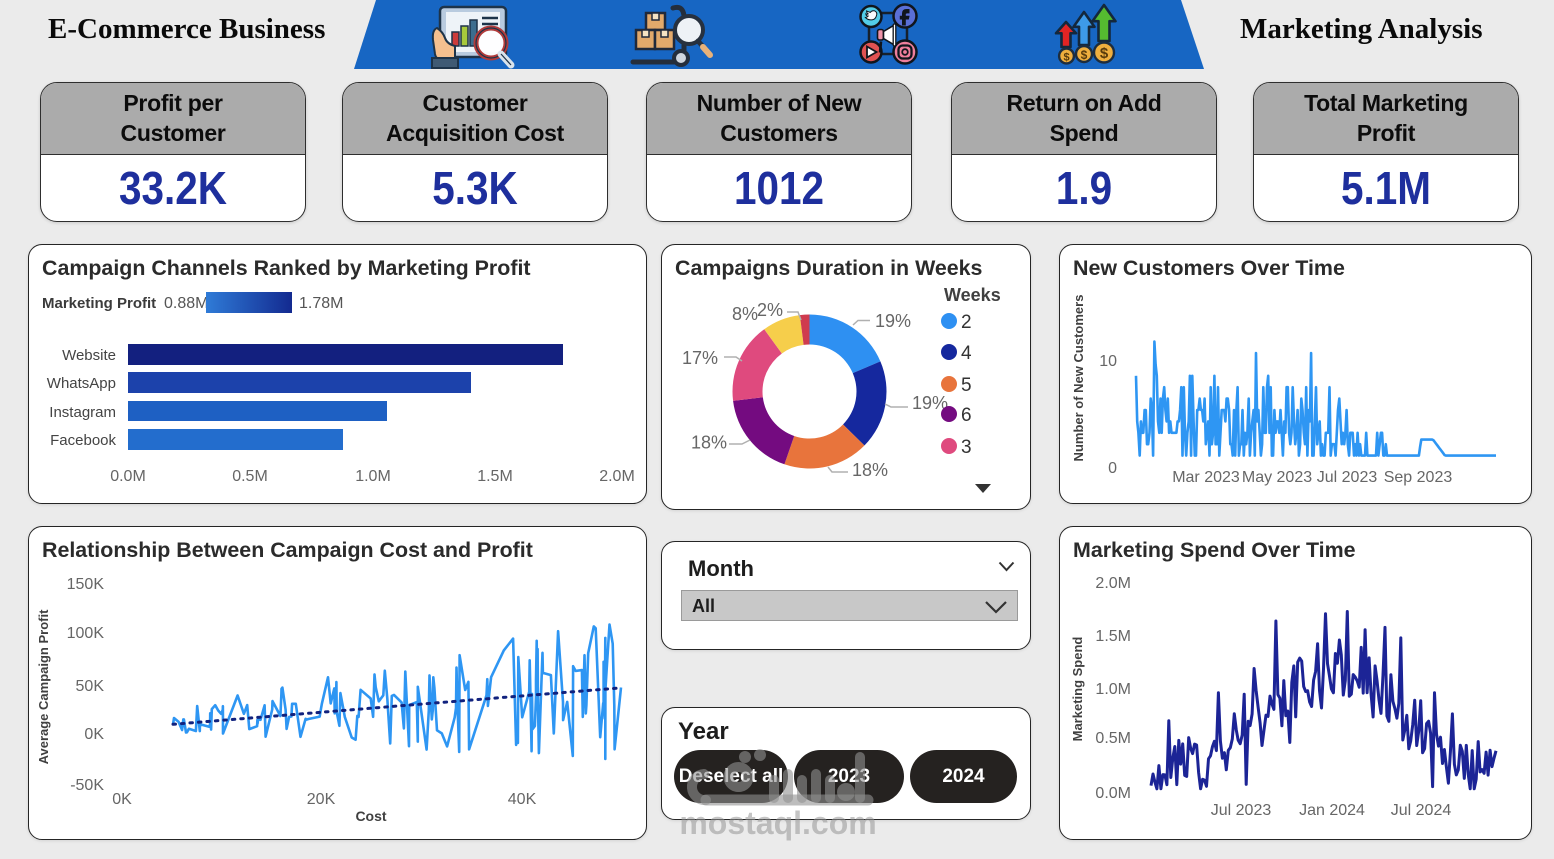  What do you see at coordinates (186, 303) in the screenshot?
I see `svg-text: 0.88M` at bounding box center [186, 303].